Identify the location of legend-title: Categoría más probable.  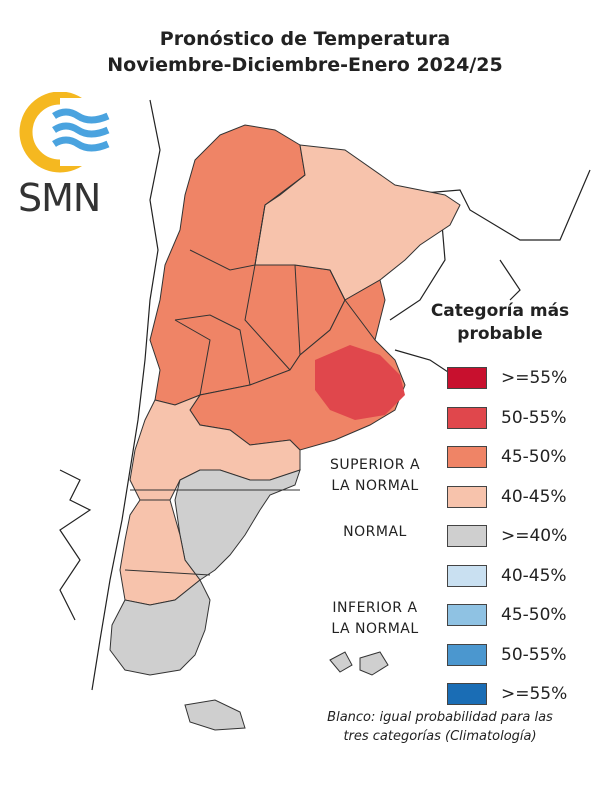
(500, 323).